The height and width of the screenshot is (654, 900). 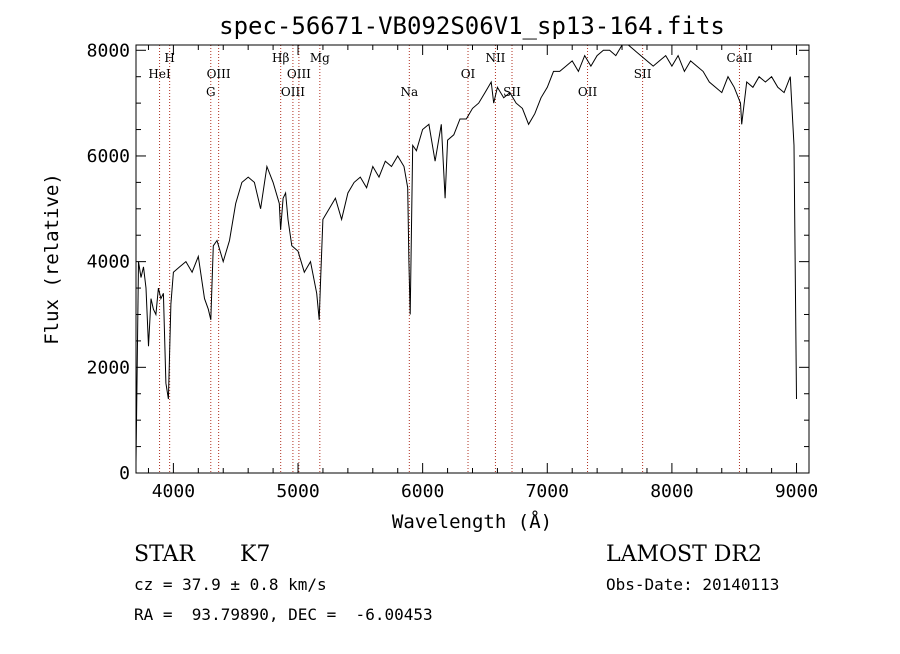 What do you see at coordinates (255, 554) in the screenshot?
I see `spectral-subclass: K7` at bounding box center [255, 554].